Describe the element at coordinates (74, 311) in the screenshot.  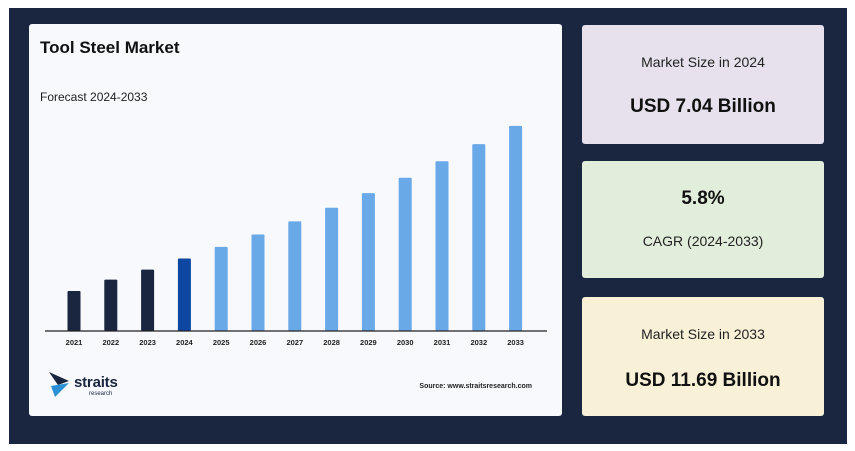
I see `bar-2021` at that location.